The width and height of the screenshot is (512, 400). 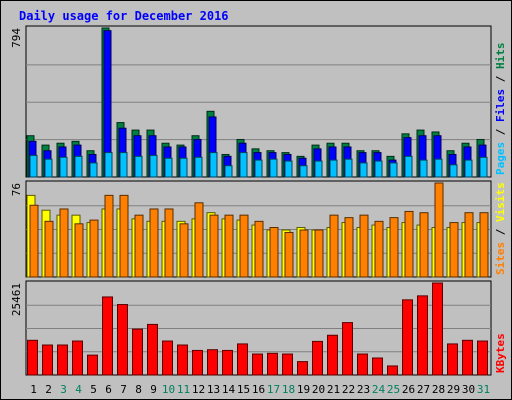 What do you see at coordinates (48, 389) in the screenshot?
I see `x-tick-label-day-2: 2` at bounding box center [48, 389].